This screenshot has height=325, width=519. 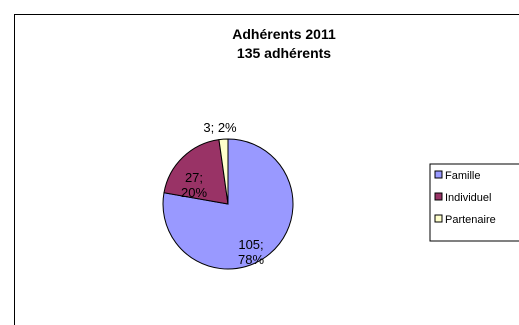 What do you see at coordinates (284, 53) in the screenshot?
I see `chart-subtitle: 135 adhérents` at bounding box center [284, 53].